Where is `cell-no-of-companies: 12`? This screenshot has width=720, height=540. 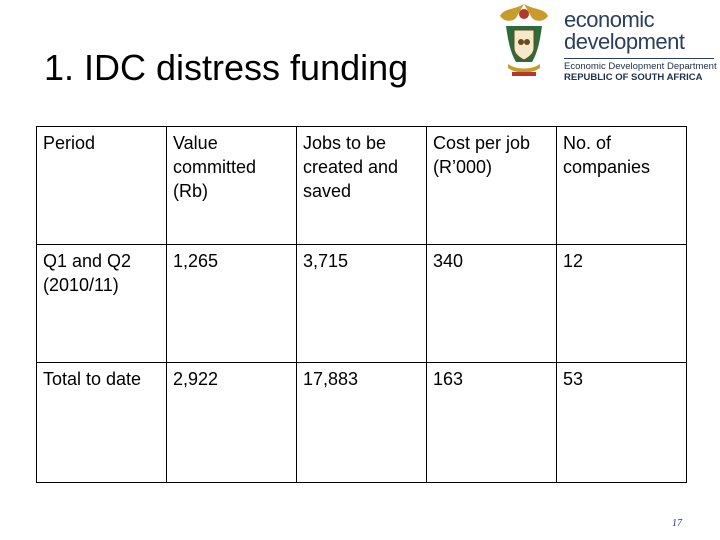 cell-no-of-companies: 12 is located at coordinates (621, 303).